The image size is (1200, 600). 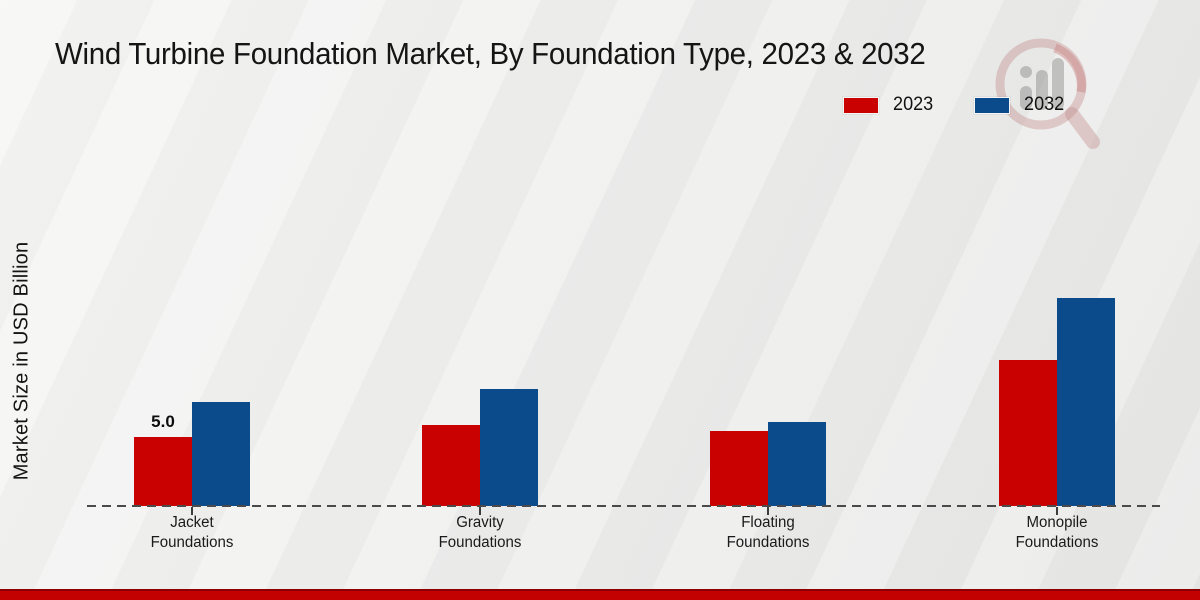 I want to click on x-axis-label-gravity-foundations: Gravity Foundations, so click(x=480, y=532).